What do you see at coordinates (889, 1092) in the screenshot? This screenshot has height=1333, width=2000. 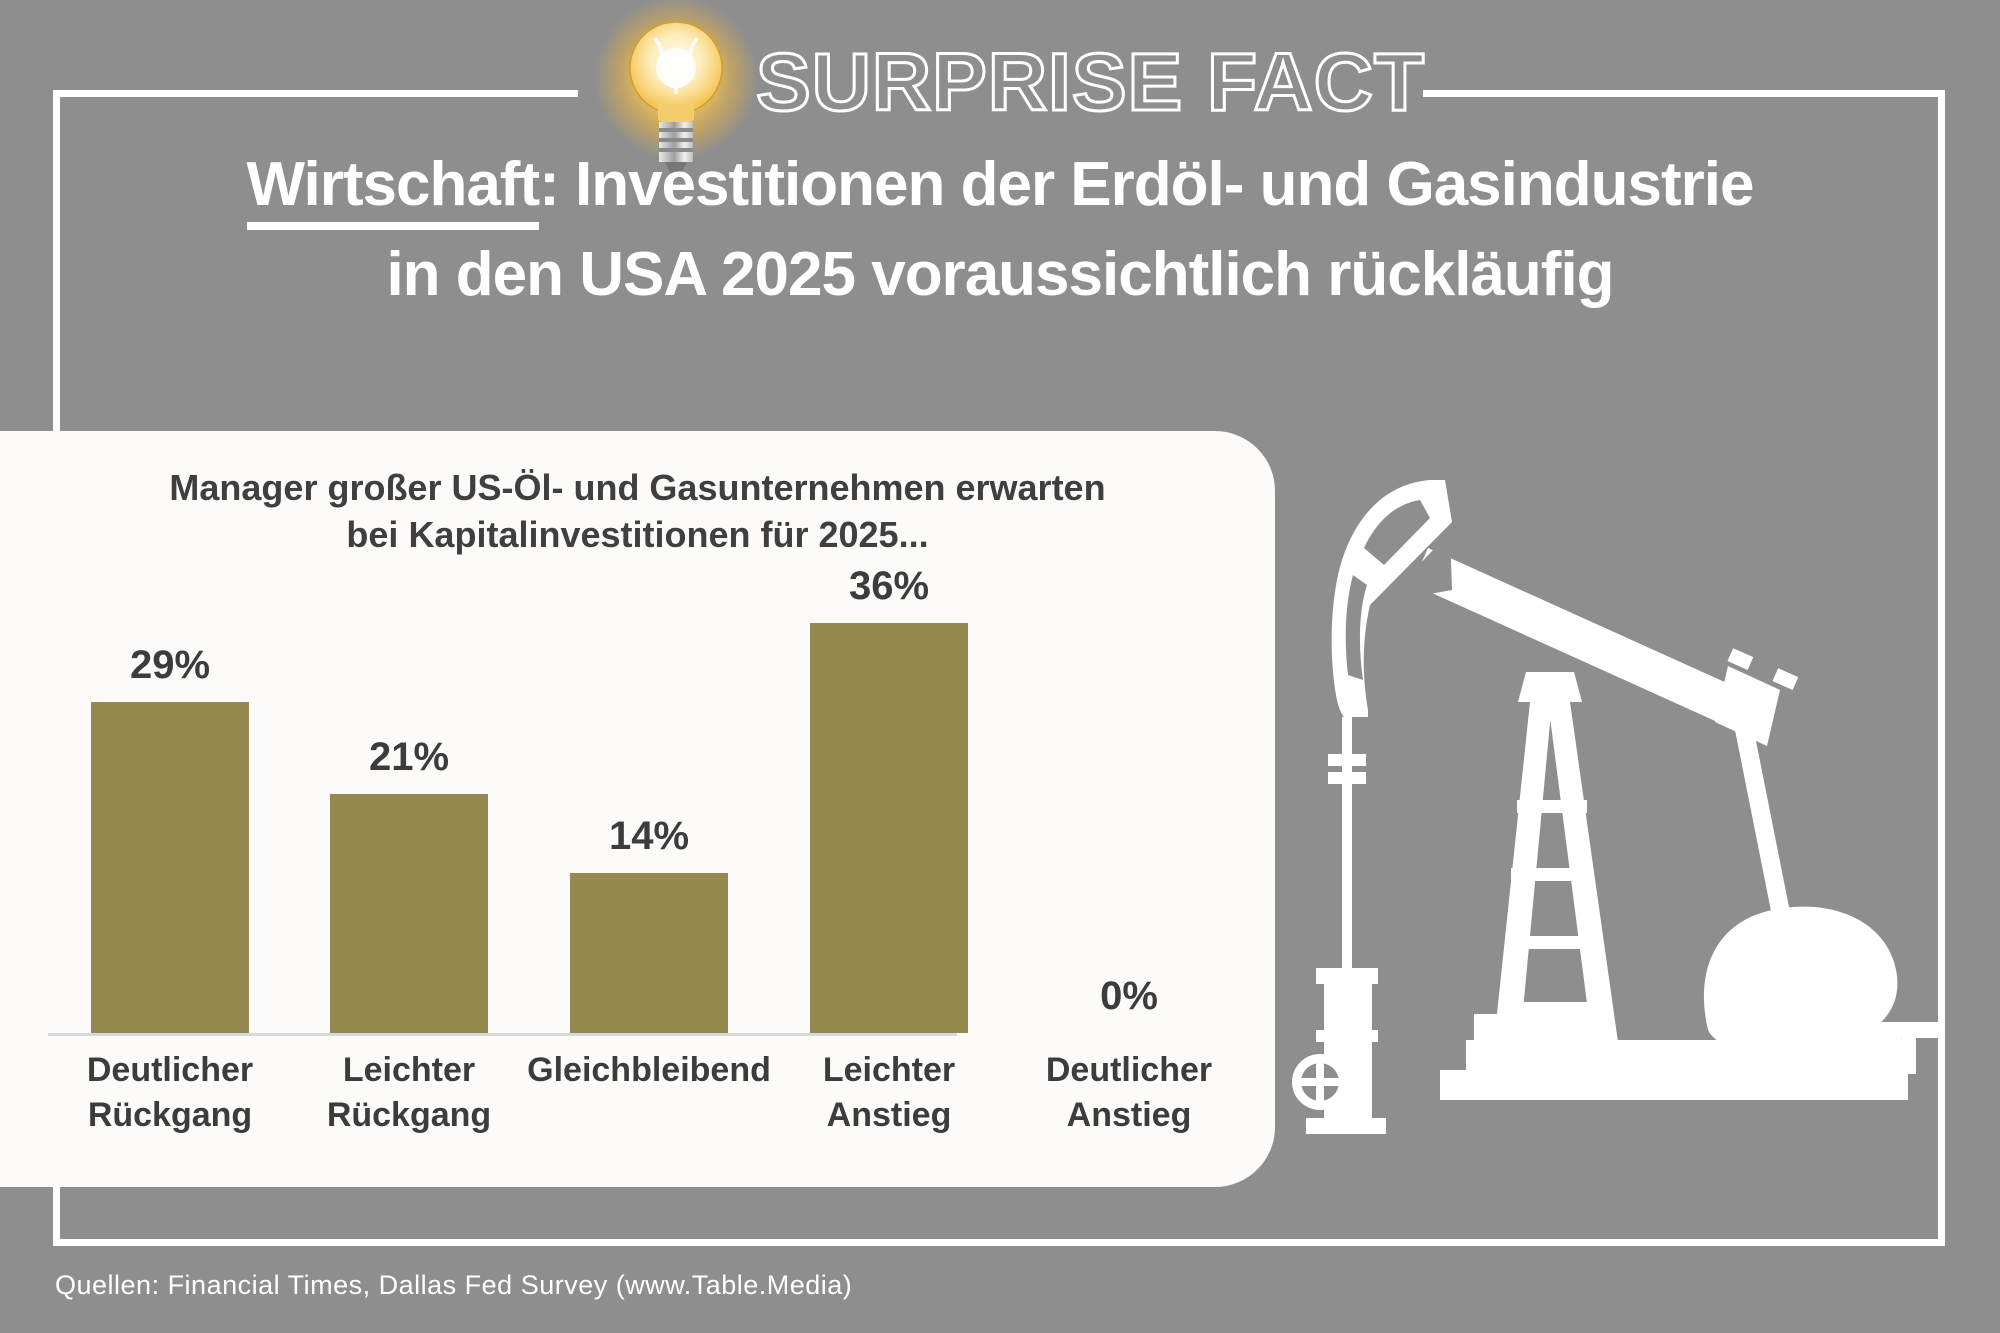 I see `category-label-4: Leichter Anstieg` at bounding box center [889, 1092].